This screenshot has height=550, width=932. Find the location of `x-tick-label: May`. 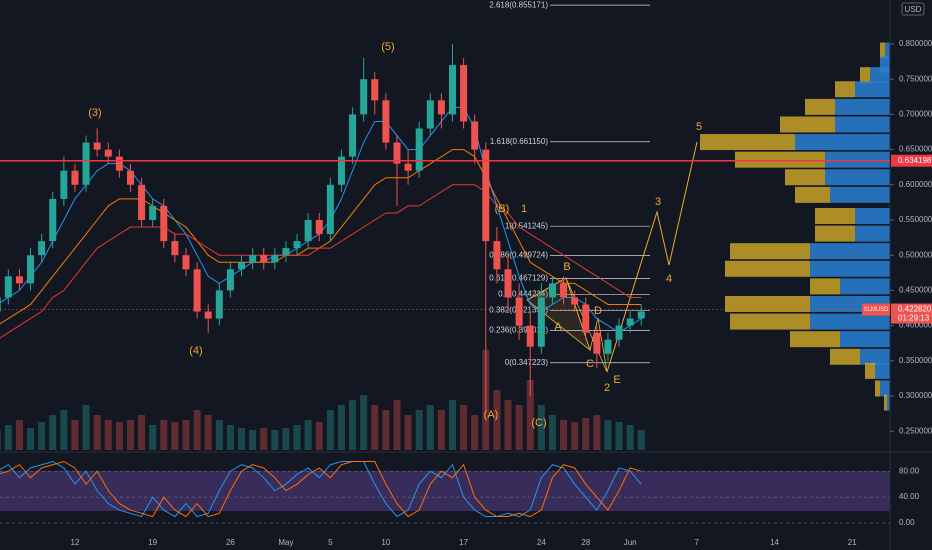

x-tick-label: May is located at coordinates (285, 542).